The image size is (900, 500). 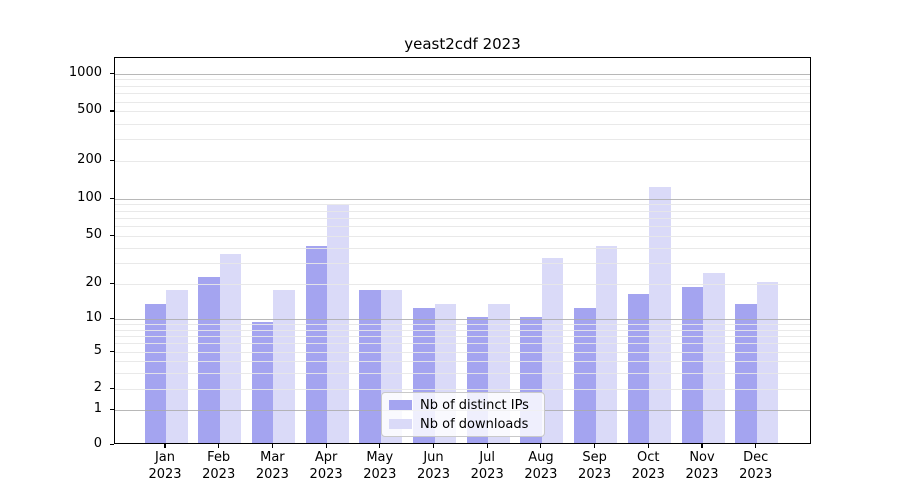 I want to click on bar-downloads-jan, so click(x=177, y=366).